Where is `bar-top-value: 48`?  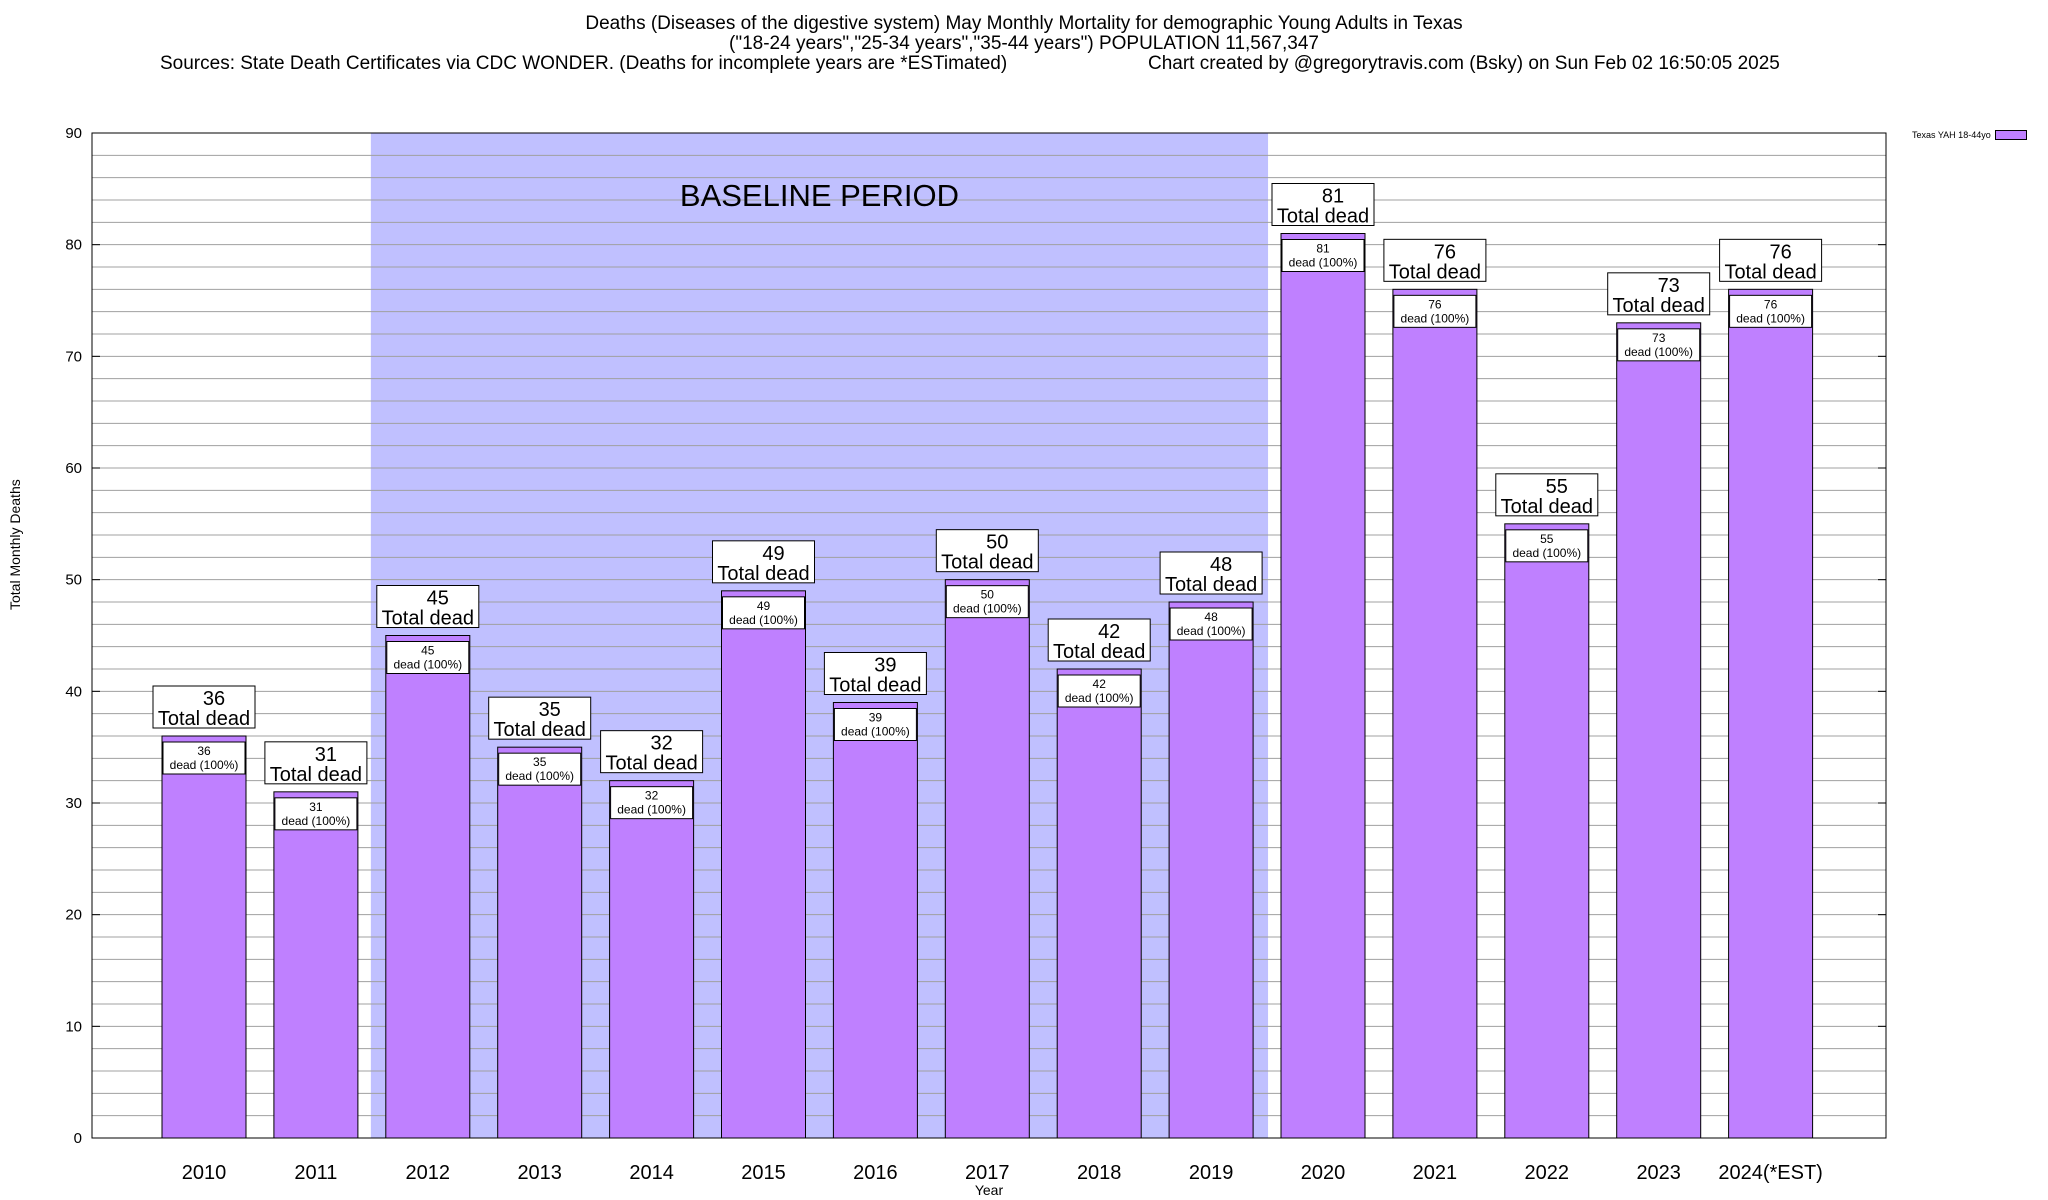
bar-top-value: 48 is located at coordinates (1221, 565).